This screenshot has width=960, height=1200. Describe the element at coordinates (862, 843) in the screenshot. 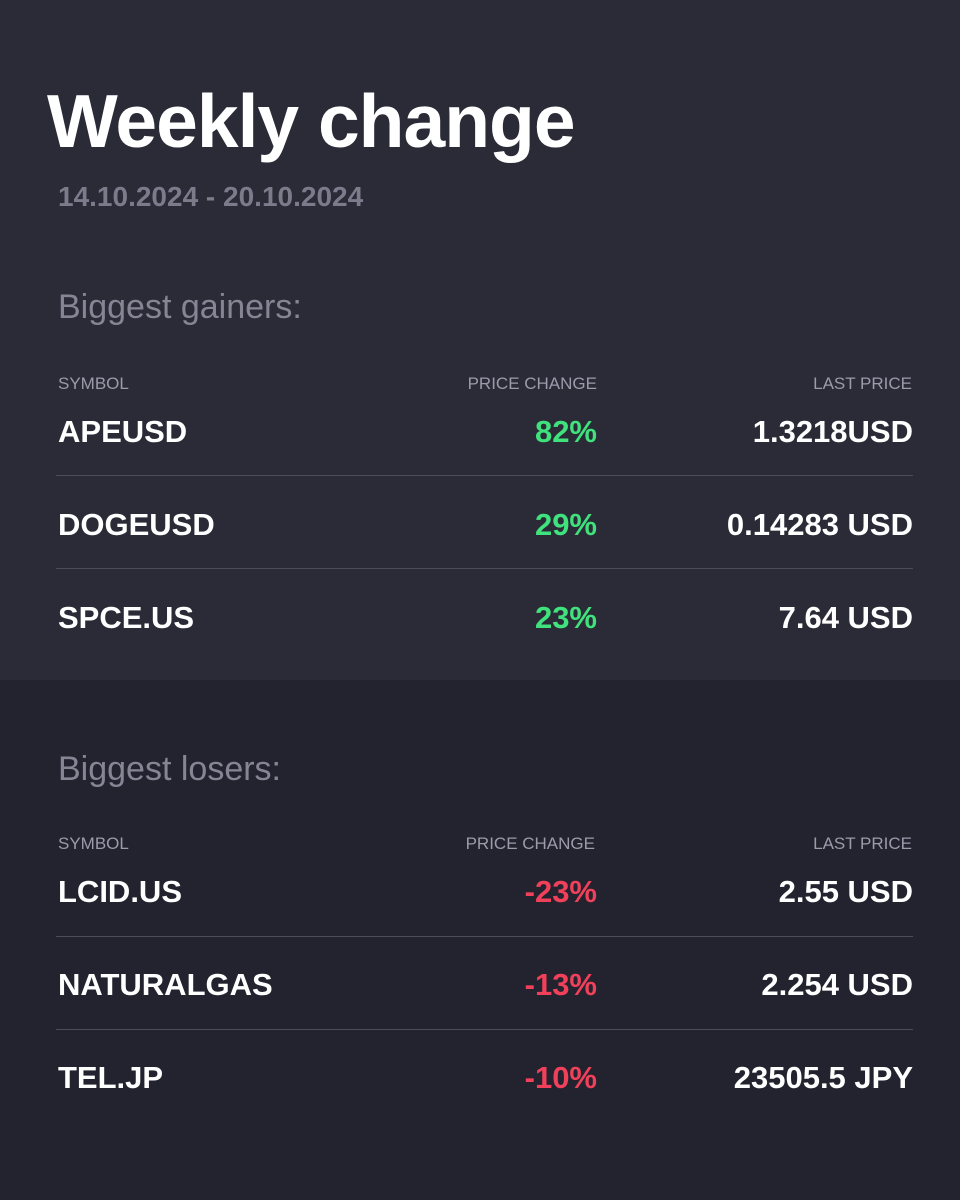

I see `losers-price-header: LAST PRICE` at that location.